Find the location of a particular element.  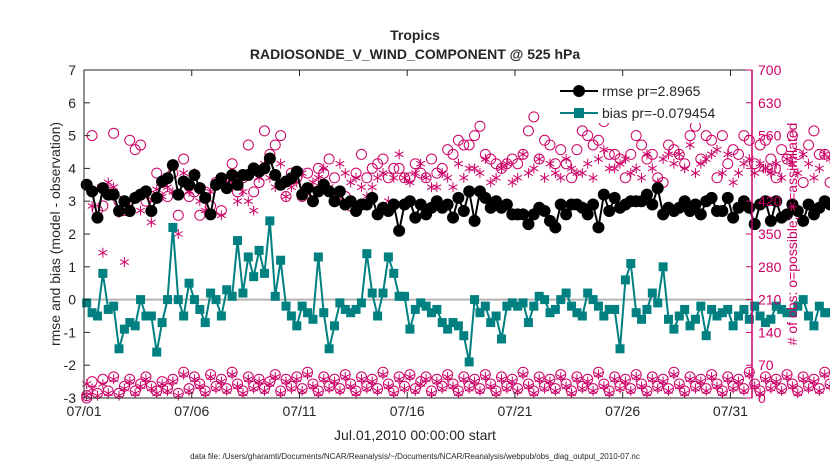

y-tick-label: -1 is located at coordinates (70, 332).